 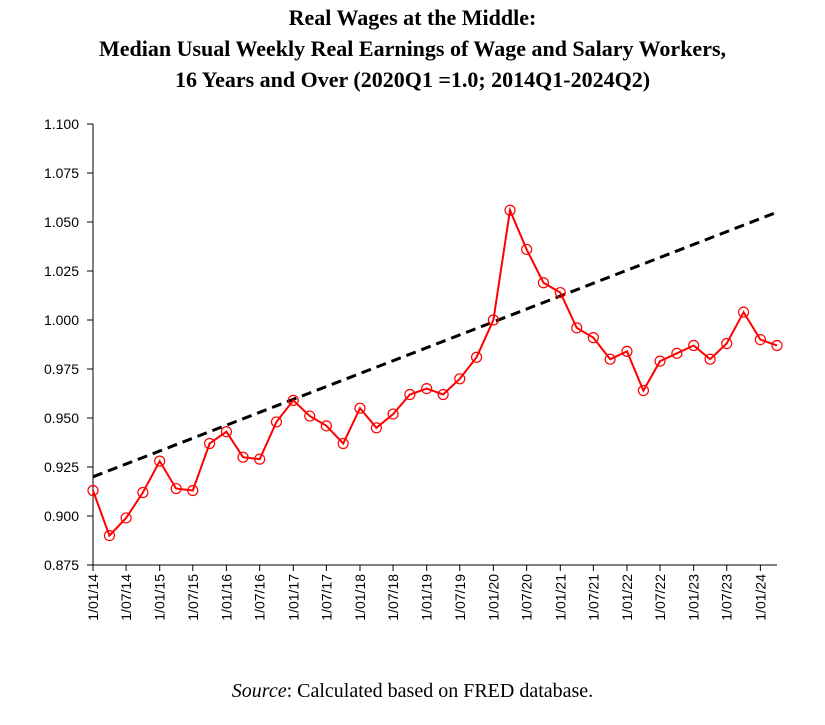 What do you see at coordinates (61, 173) in the screenshot?
I see `y-tick-label: 1.075` at bounding box center [61, 173].